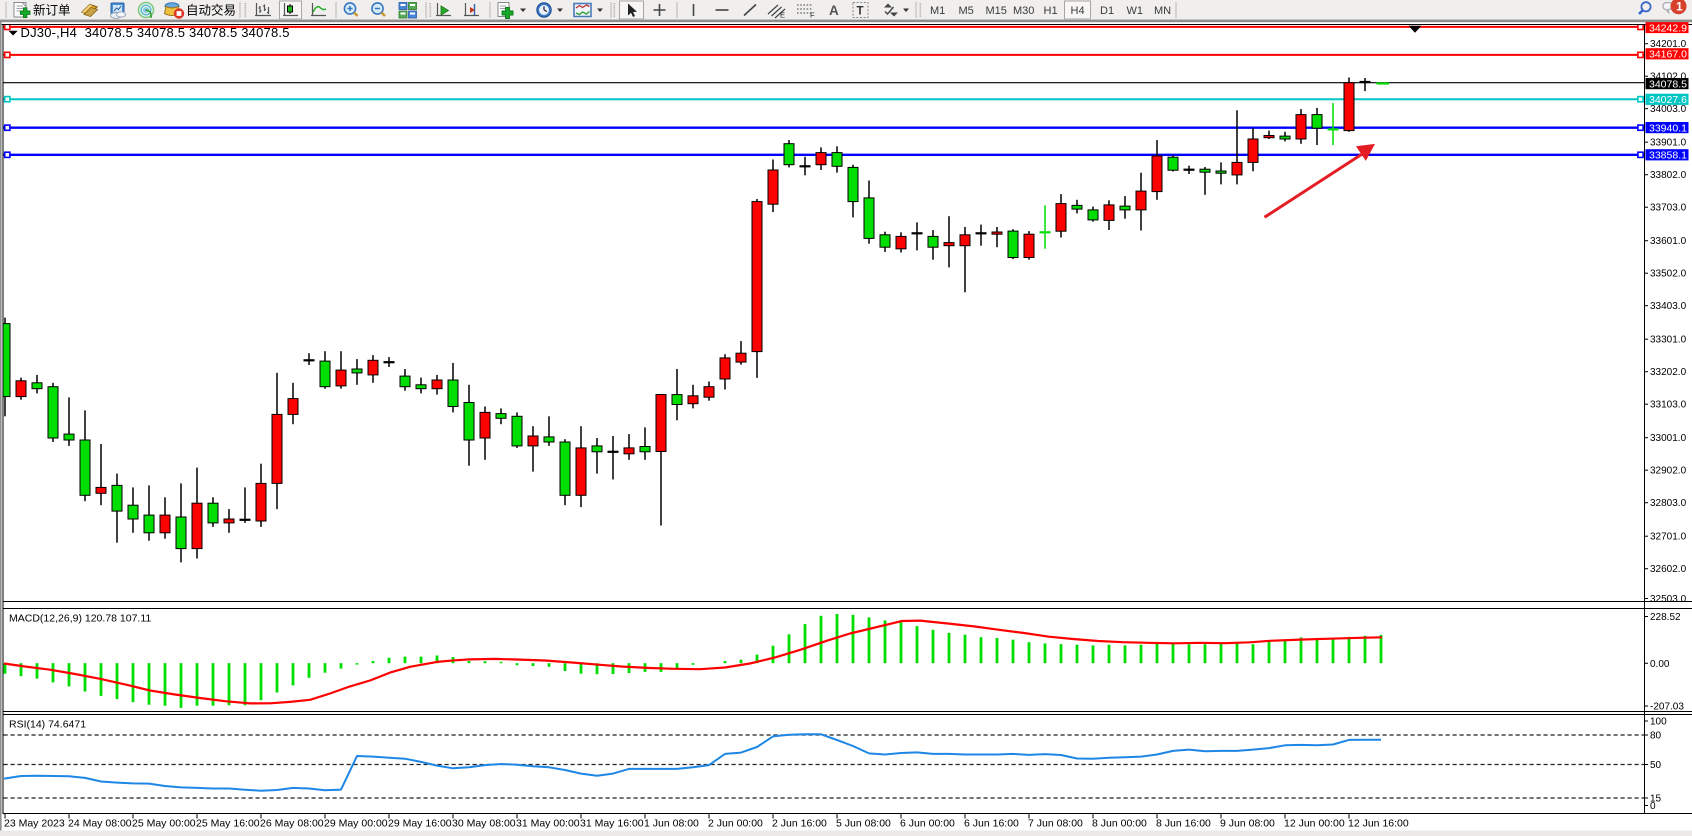 The width and height of the screenshot is (1692, 836). I want to click on svg-text: 33301.0, so click(1668, 340).